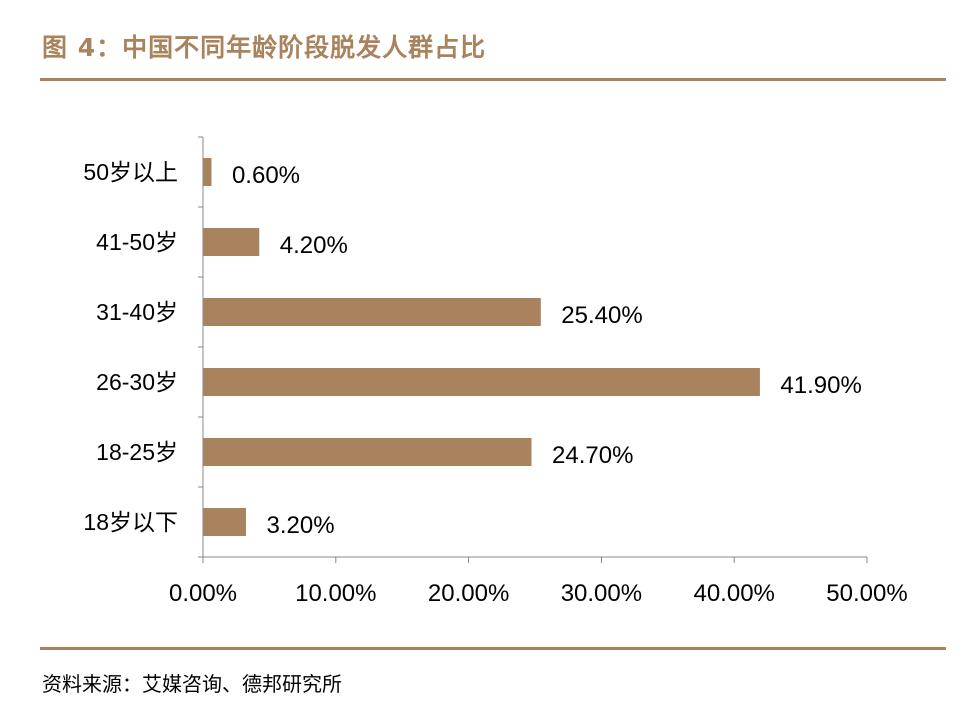 The width and height of the screenshot is (972, 706). What do you see at coordinates (137, 382) in the screenshot?
I see `category-label: 26-30岁` at bounding box center [137, 382].